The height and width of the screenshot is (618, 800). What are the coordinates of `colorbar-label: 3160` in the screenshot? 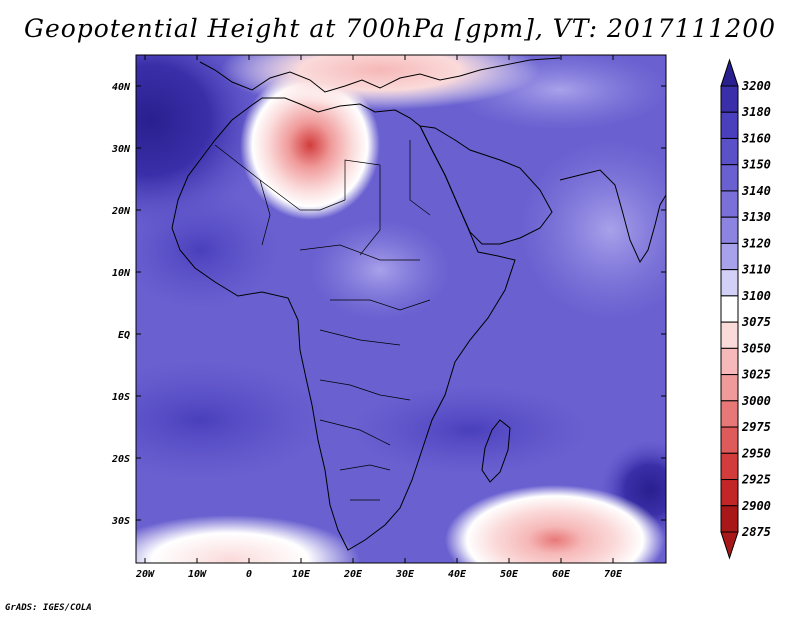 It's located at (756, 138).